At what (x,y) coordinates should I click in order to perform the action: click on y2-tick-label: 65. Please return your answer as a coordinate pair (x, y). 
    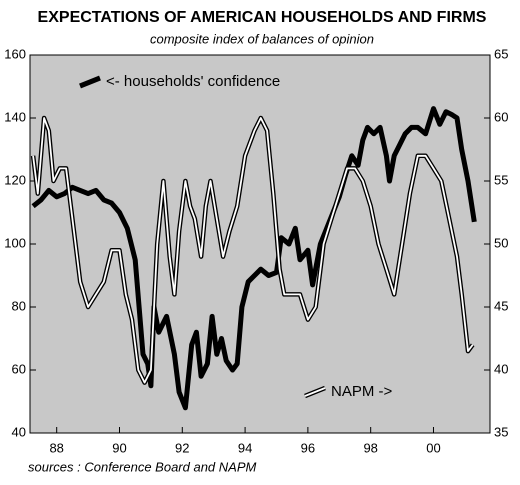
    Looking at the image, I should click on (501, 53).